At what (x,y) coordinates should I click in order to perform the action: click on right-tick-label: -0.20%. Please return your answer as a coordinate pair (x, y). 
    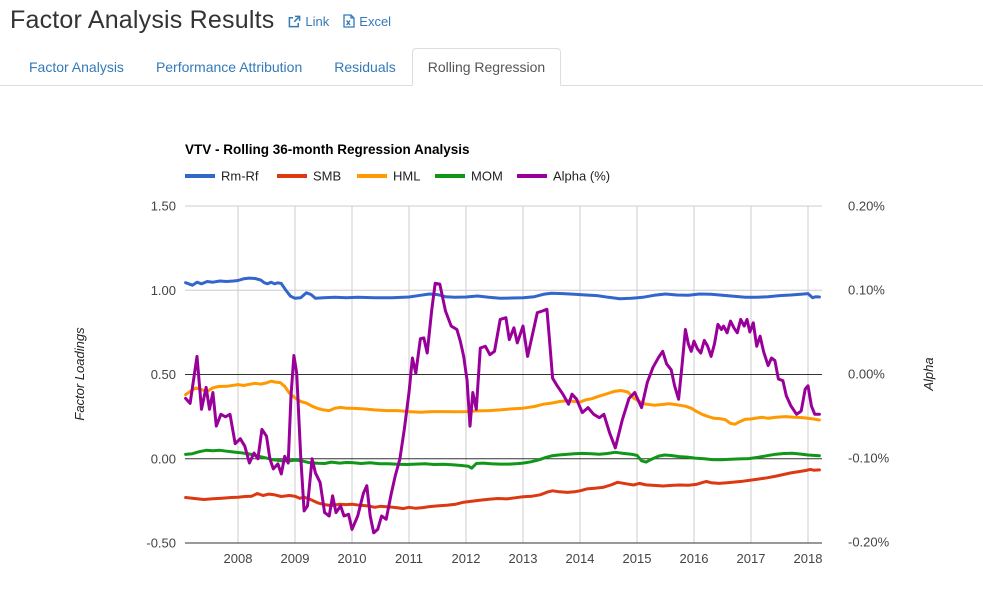
    Looking at the image, I should click on (869, 542).